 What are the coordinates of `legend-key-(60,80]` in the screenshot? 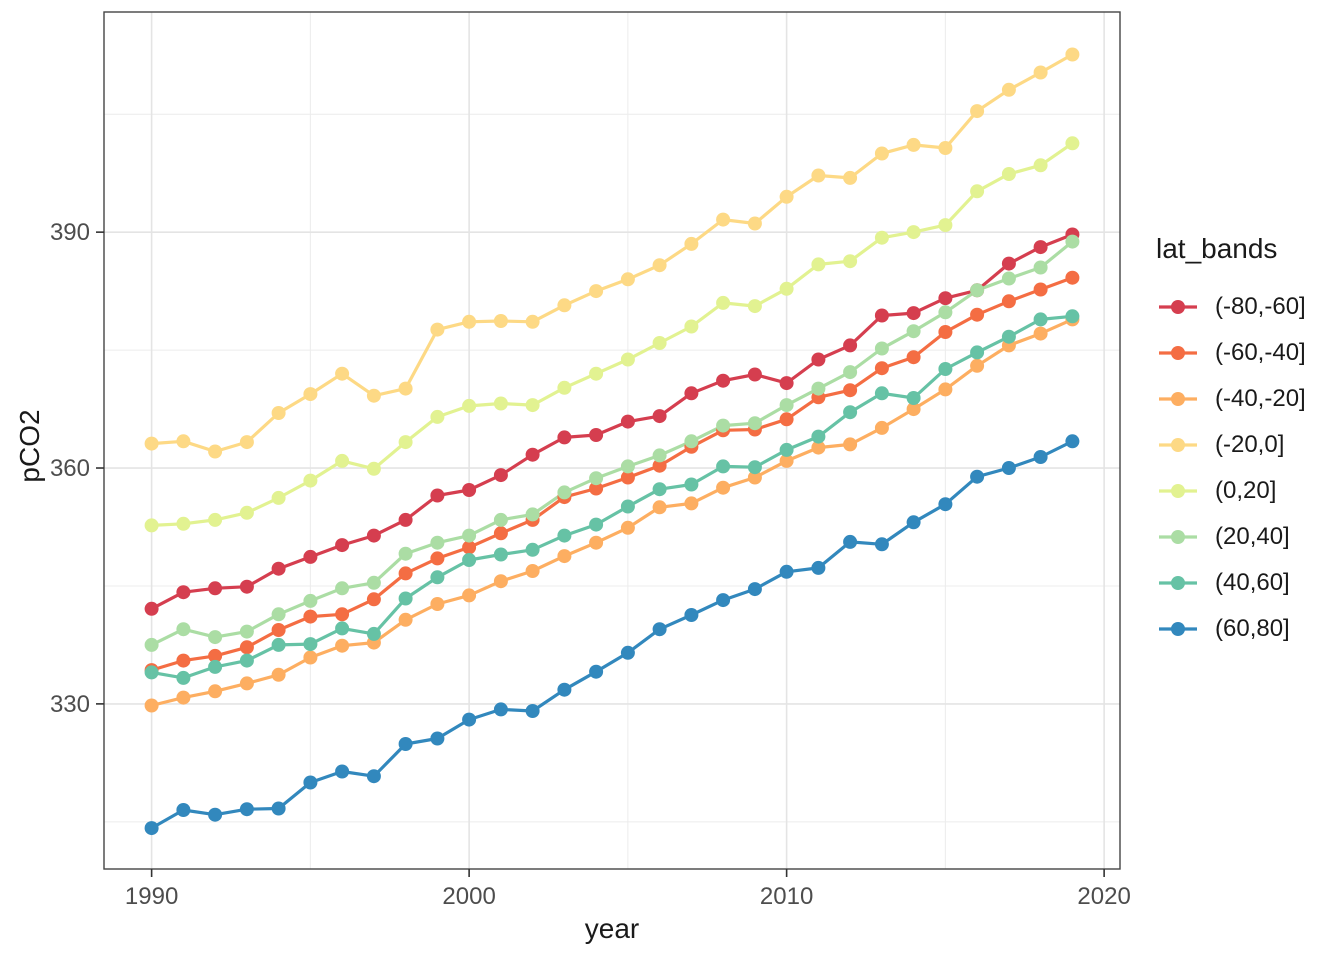 It's located at (1178, 629).